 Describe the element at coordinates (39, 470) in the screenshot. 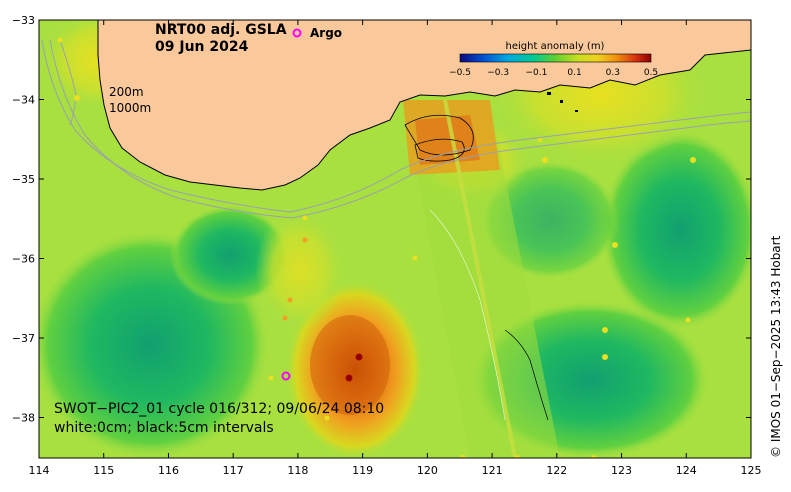

I see `x-tick-label: 114` at that location.